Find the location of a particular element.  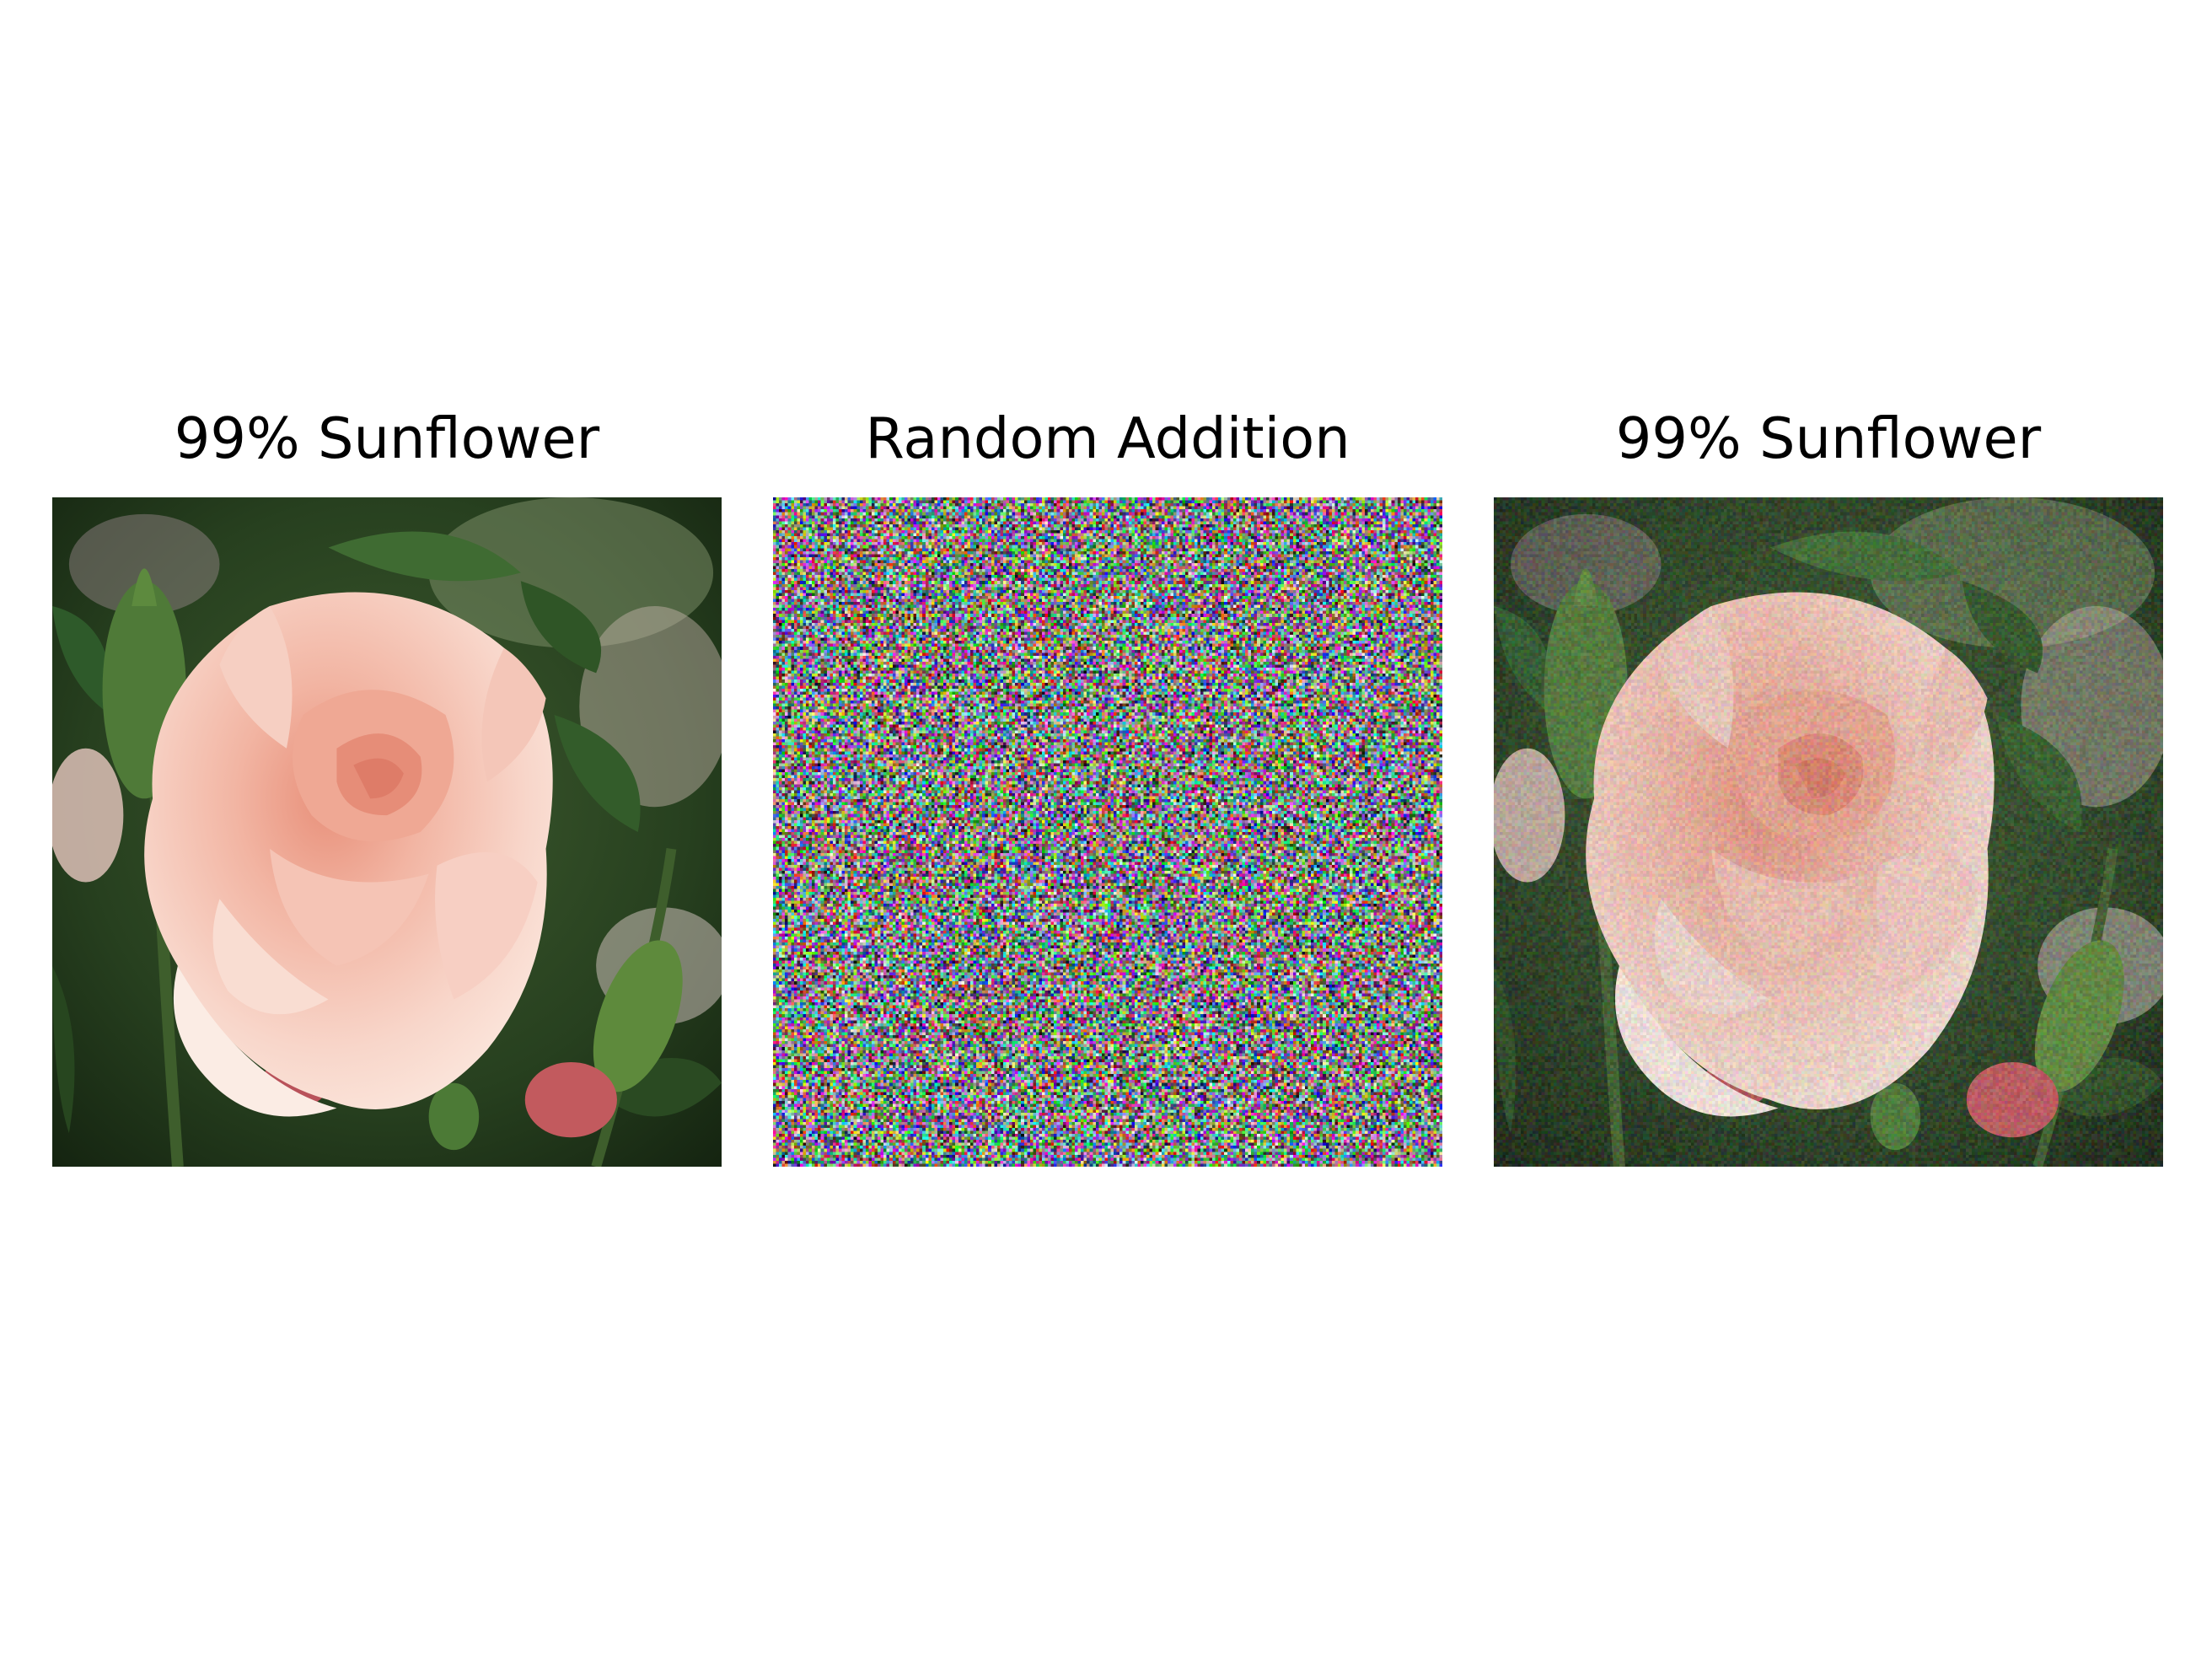

noise-overlay is located at coordinates (1828, 832).